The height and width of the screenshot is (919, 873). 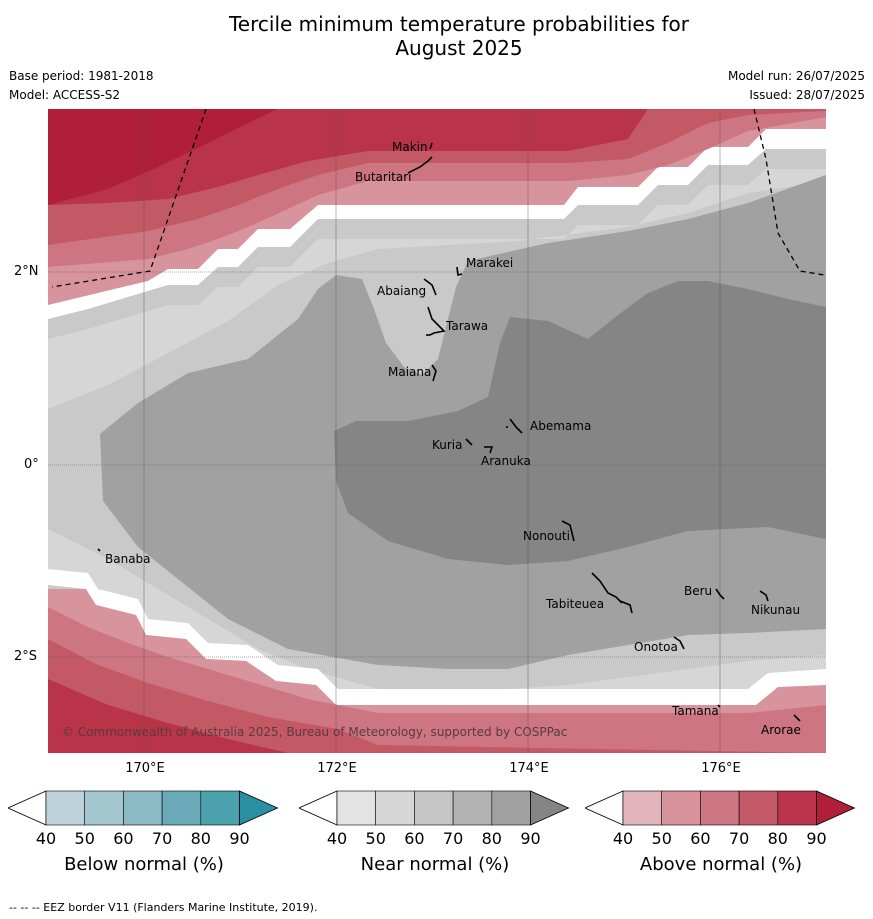 What do you see at coordinates (409, 372) in the screenshot?
I see `label-maiana: Maiana` at bounding box center [409, 372].